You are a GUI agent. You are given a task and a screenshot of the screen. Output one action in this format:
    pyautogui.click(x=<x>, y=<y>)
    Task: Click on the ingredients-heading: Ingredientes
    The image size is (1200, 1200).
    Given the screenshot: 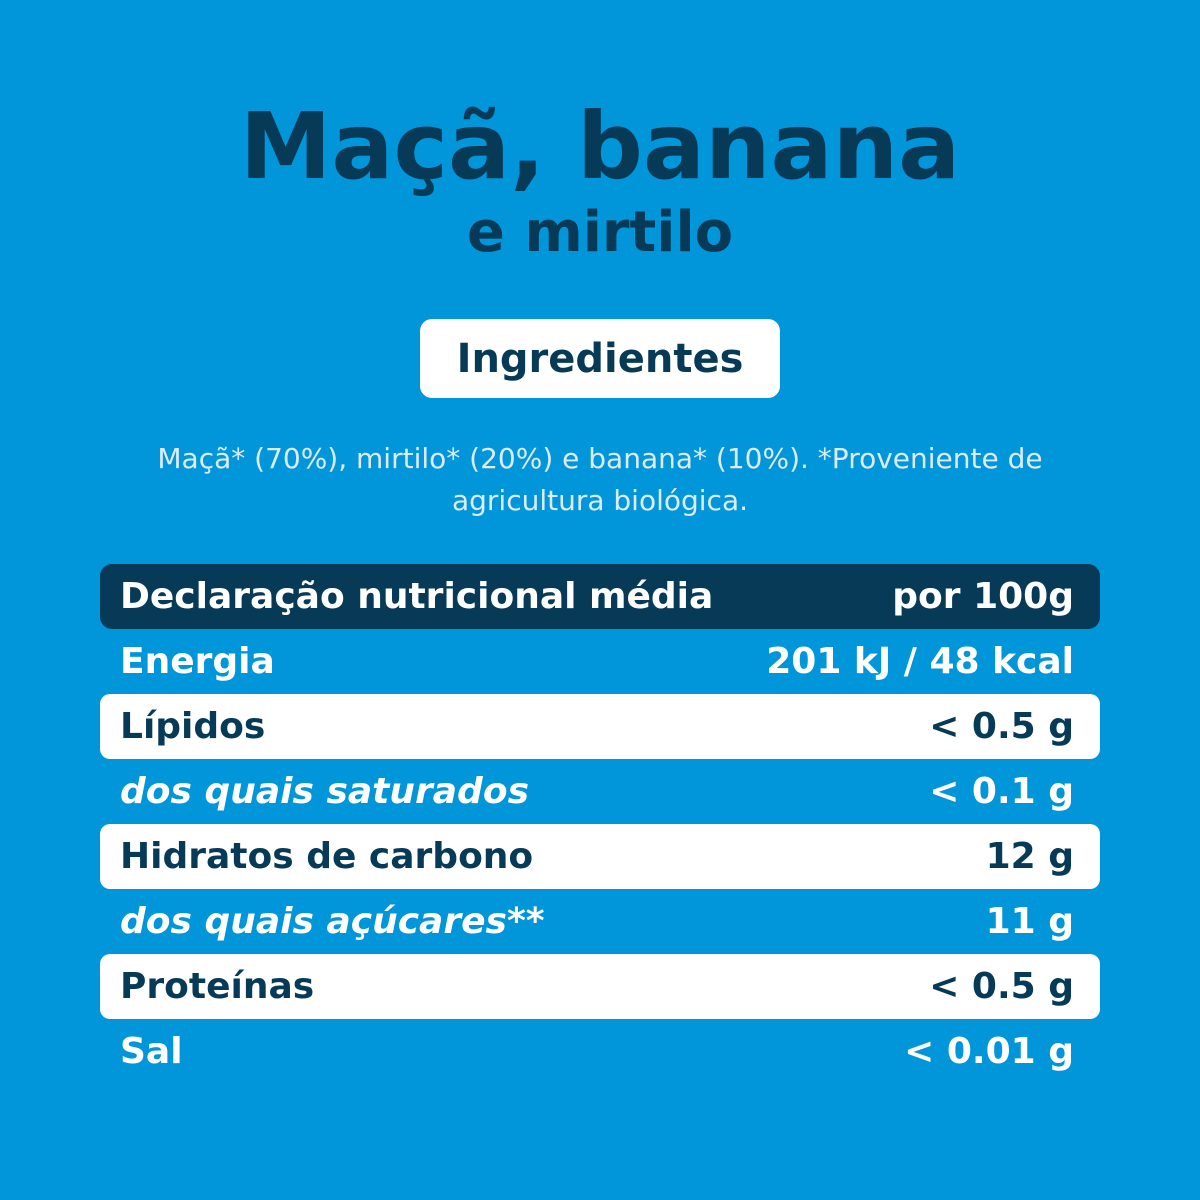 What is the action you would take?
    pyautogui.click(x=600, y=358)
    